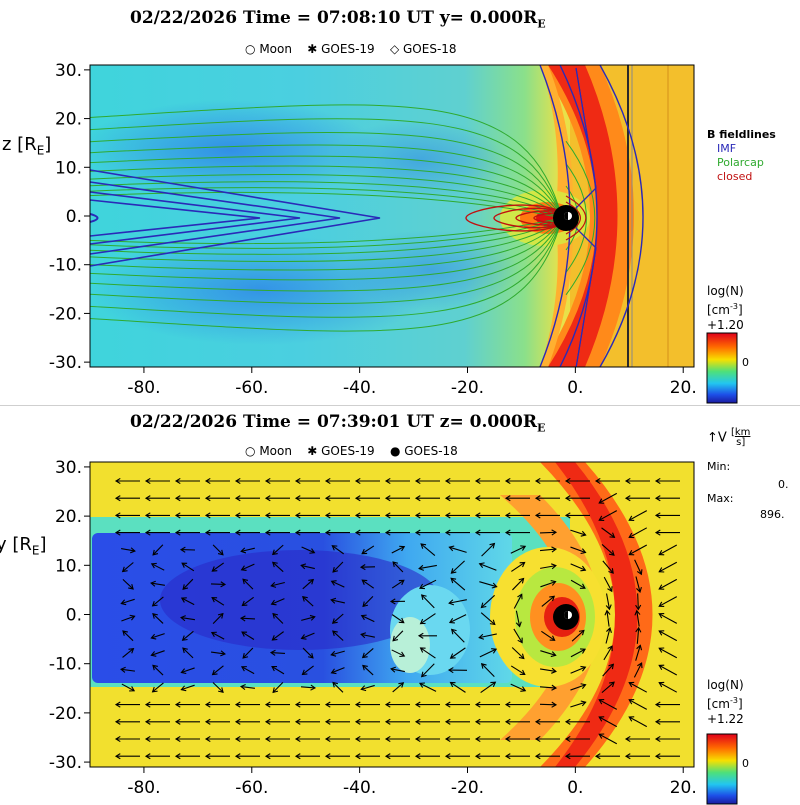 This screenshot has height=805, width=800. Describe the element at coordinates (23, 546) in the screenshot. I see `bottom-y-axis-label: y [RE]` at that location.